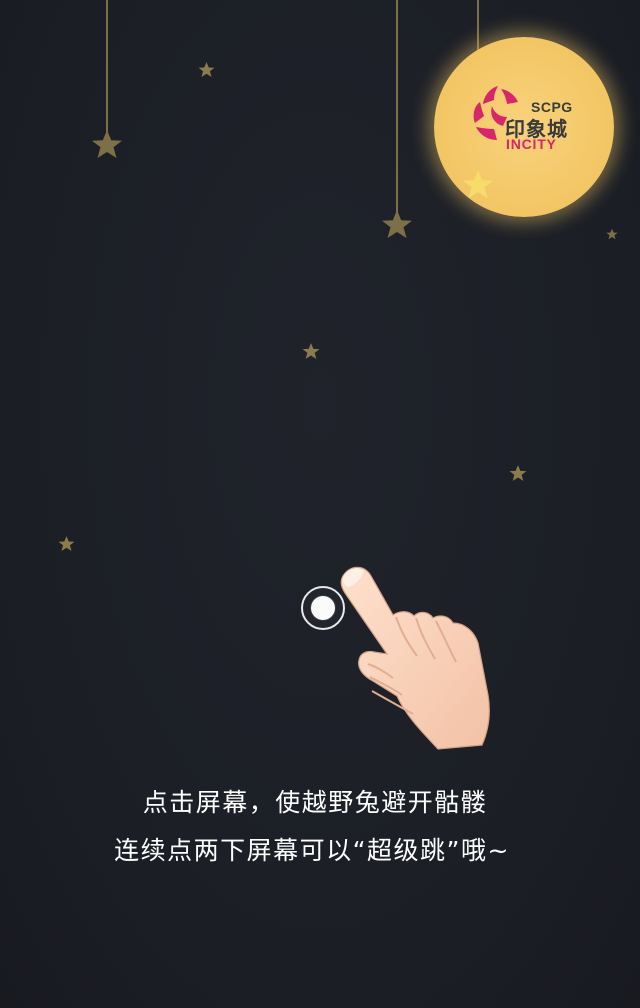 The image size is (640, 1008). I want to click on hanging-star-middle, so click(397, 224).